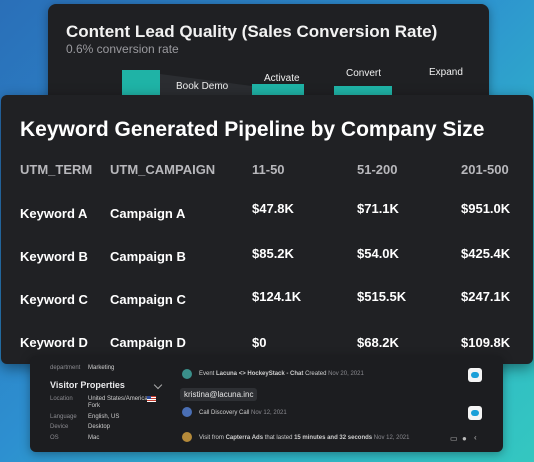 The image size is (534, 462). I want to click on chevron-down-icon, so click(158, 385).